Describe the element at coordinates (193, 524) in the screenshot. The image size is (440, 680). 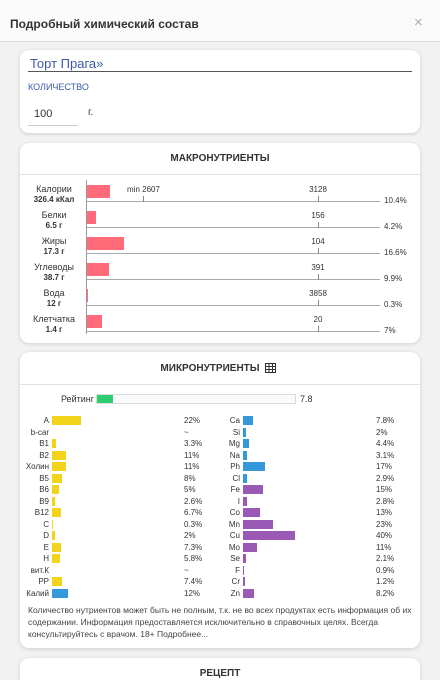
I see `micro-percent: 0.3%` at that location.